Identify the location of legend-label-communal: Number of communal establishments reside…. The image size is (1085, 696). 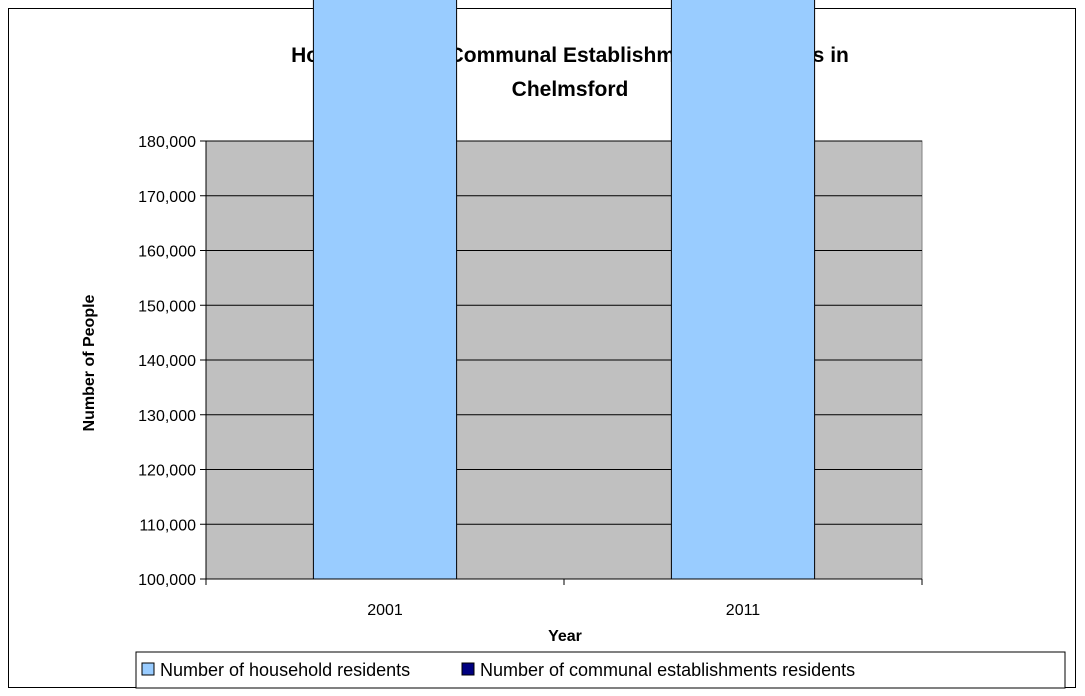
(667, 670).